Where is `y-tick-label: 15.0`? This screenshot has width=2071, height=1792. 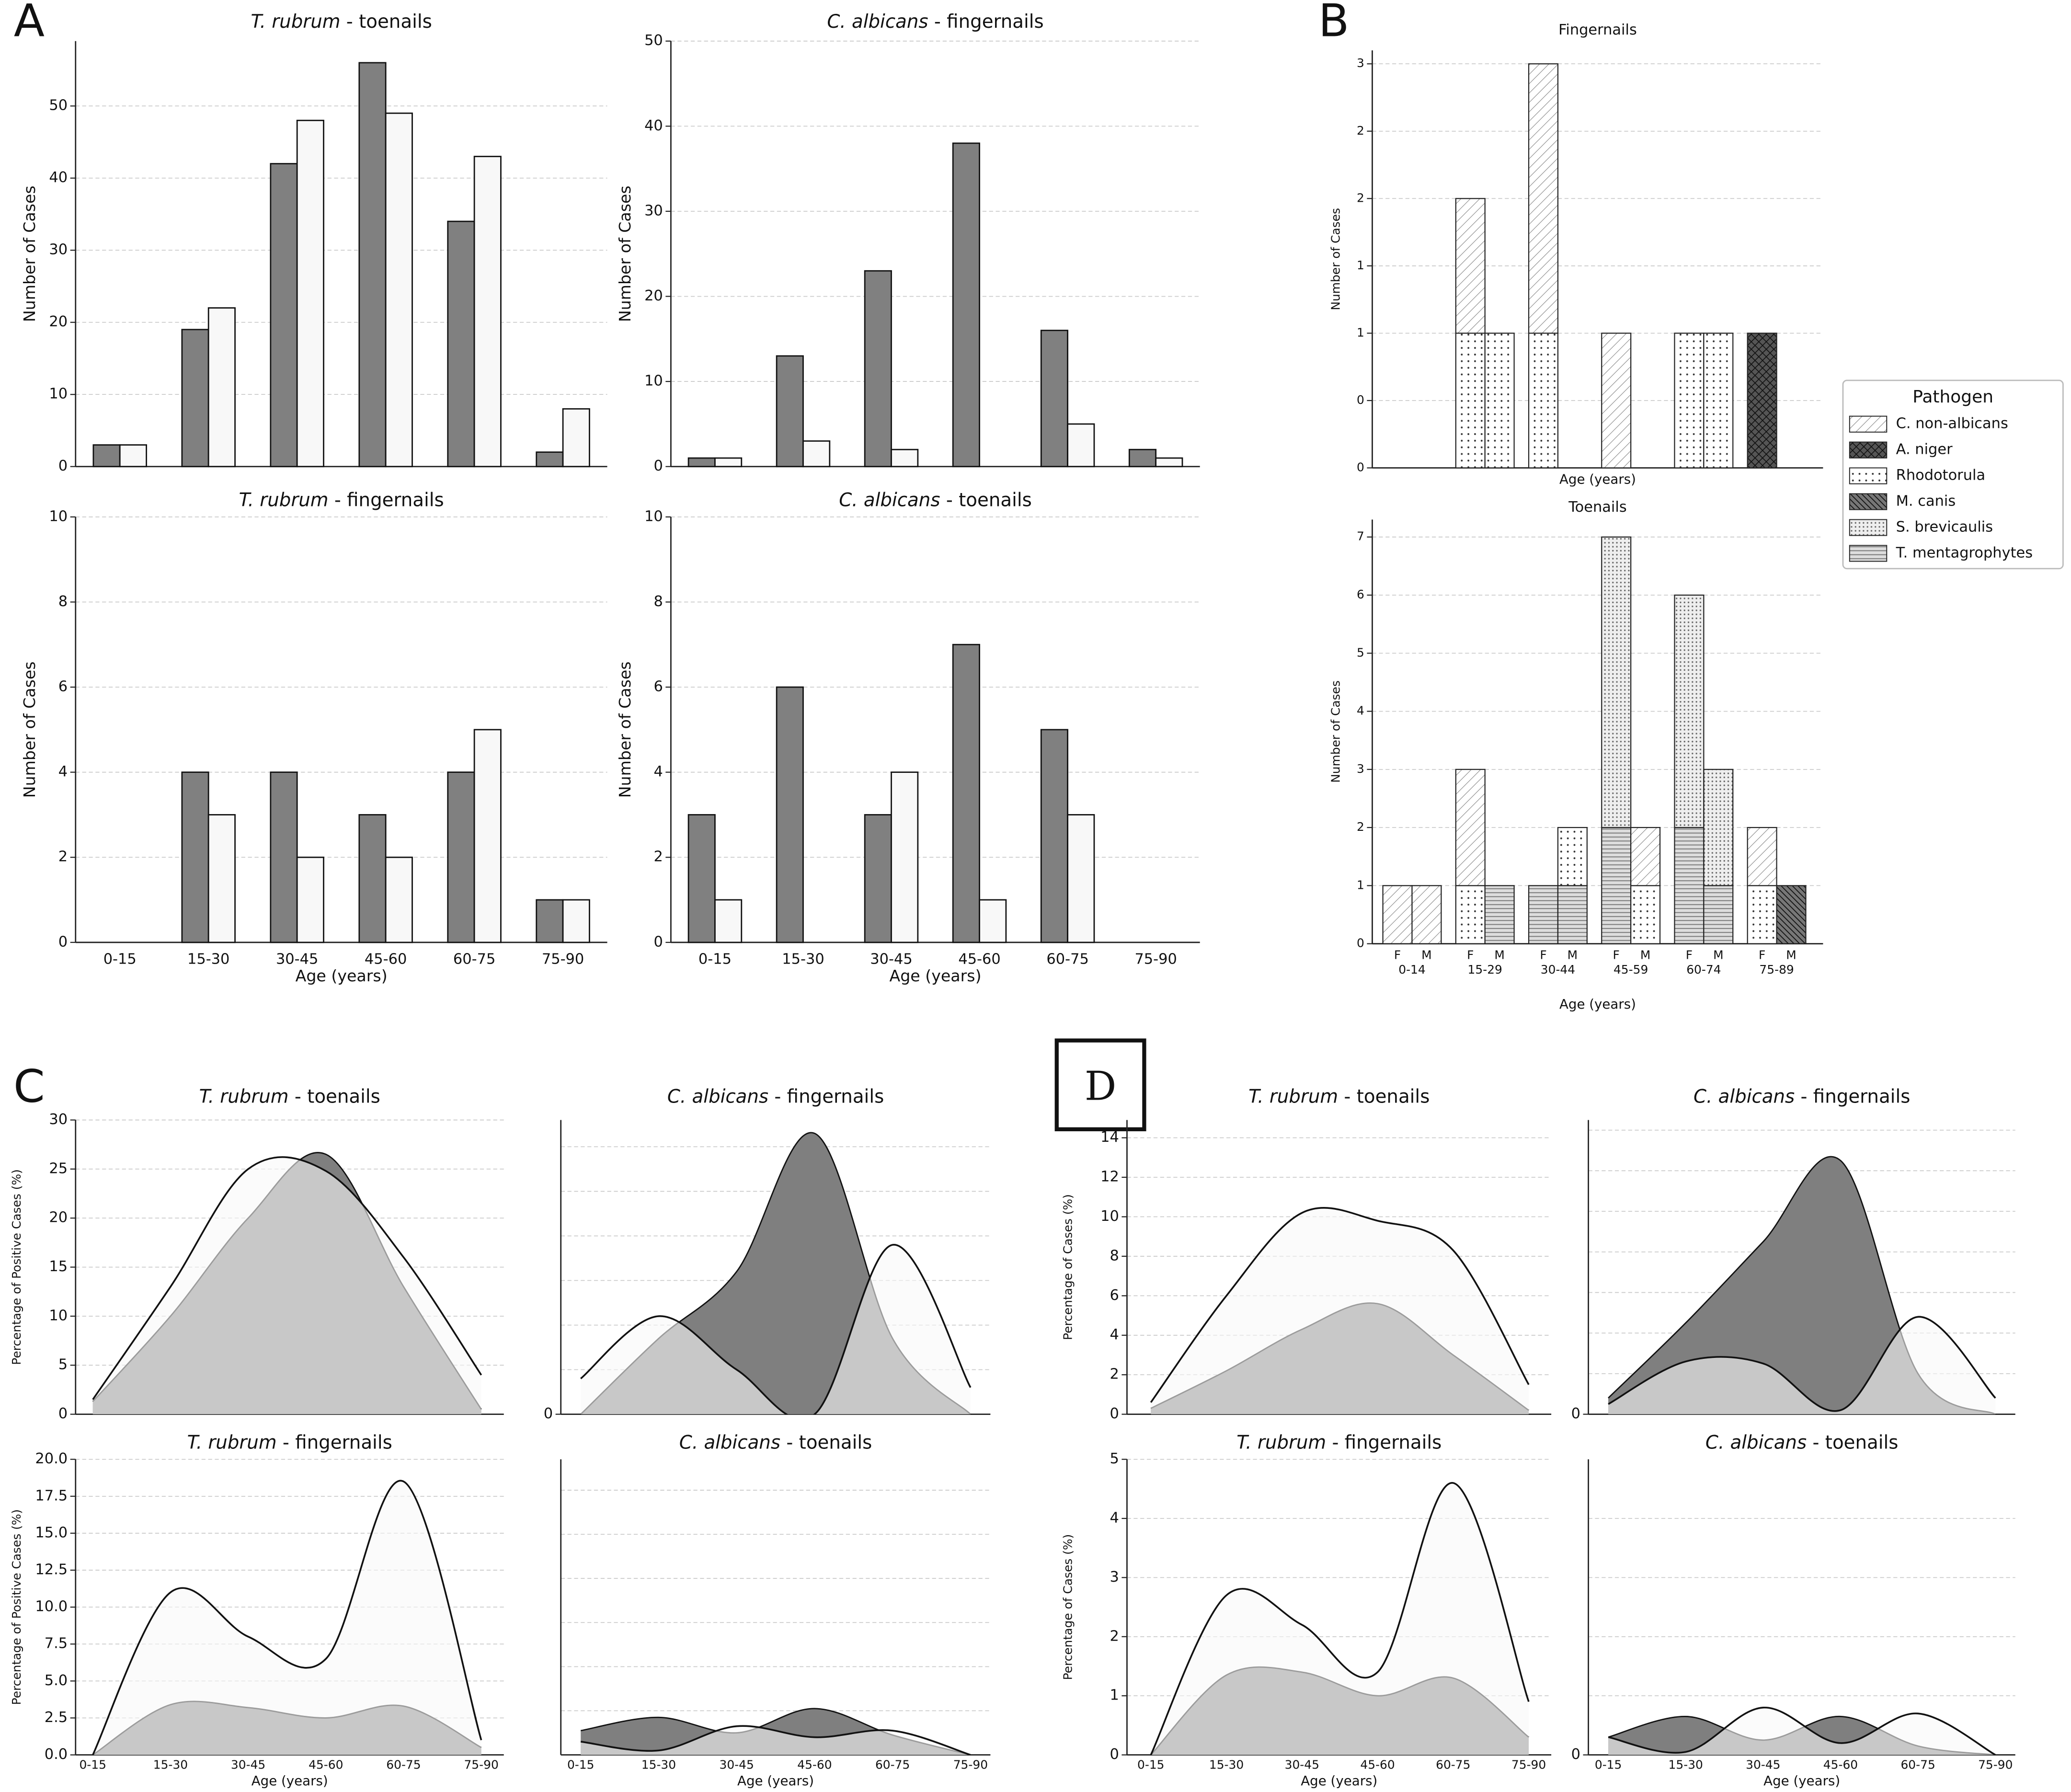
y-tick-label: 15.0 is located at coordinates (51, 1532).